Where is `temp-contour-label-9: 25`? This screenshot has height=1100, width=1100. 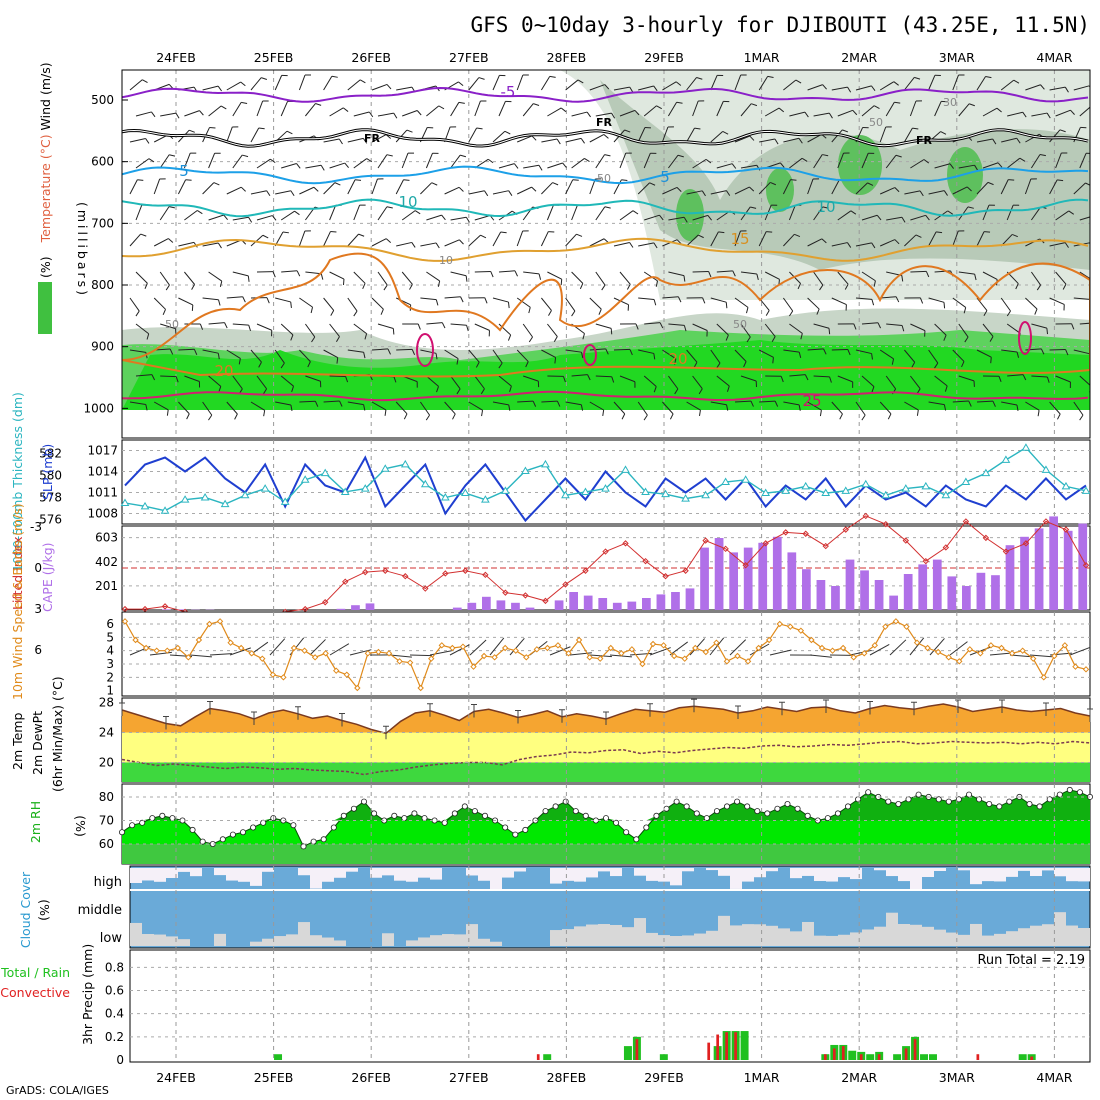
temp-contour-label-9: 25 is located at coordinates (811, 401).